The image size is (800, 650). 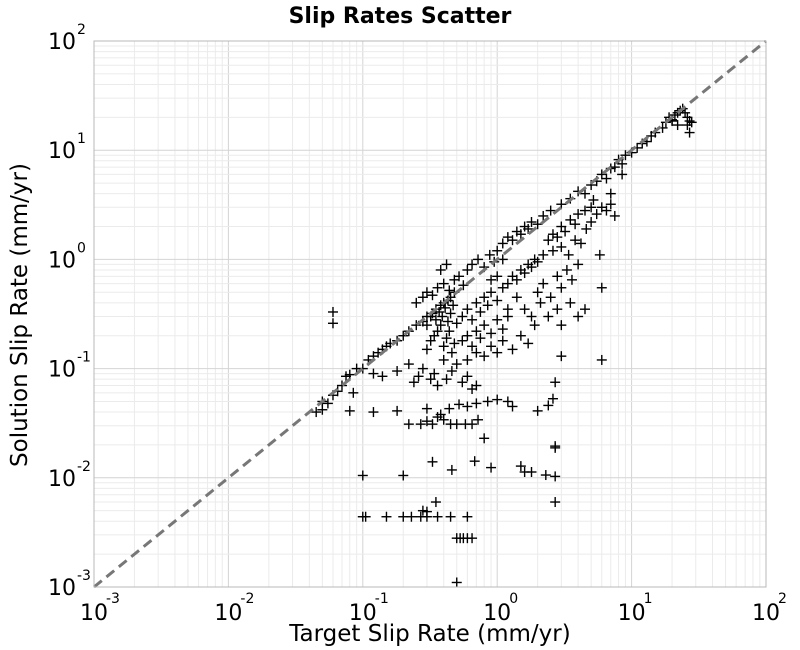 What do you see at coordinates (782, 599) in the screenshot?
I see `x-tick-exponent: 2` at bounding box center [782, 599].